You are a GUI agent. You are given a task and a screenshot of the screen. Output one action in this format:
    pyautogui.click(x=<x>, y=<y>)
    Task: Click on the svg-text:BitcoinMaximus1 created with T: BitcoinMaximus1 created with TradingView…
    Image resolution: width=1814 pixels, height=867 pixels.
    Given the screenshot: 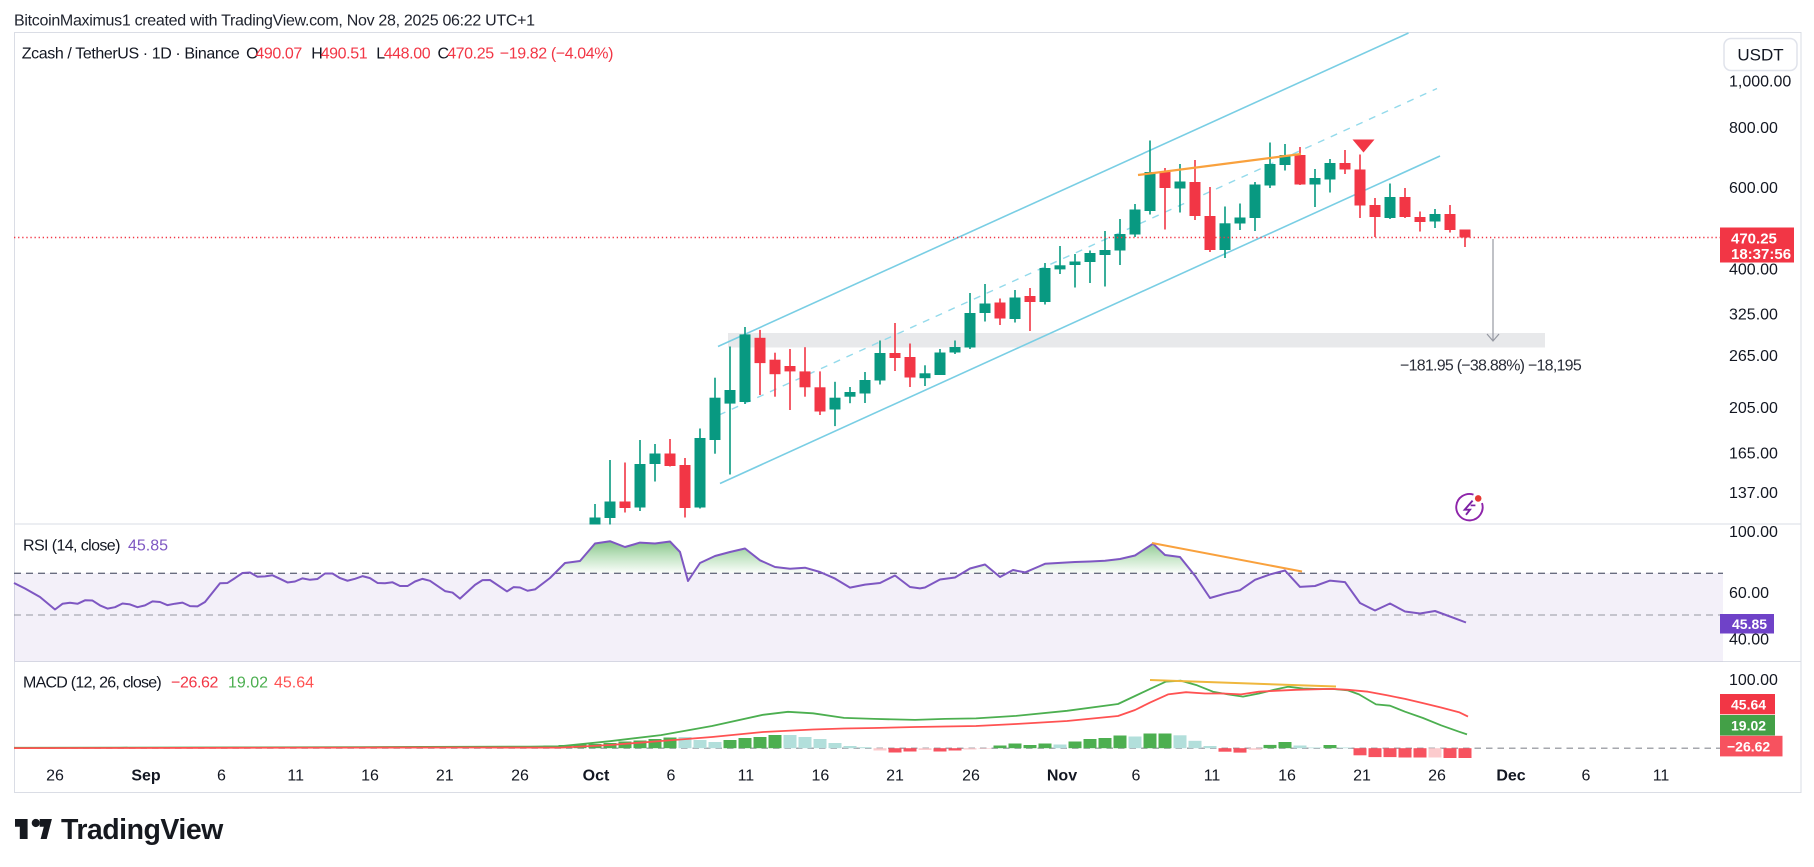 What is the action you would take?
    pyautogui.click(x=274, y=21)
    